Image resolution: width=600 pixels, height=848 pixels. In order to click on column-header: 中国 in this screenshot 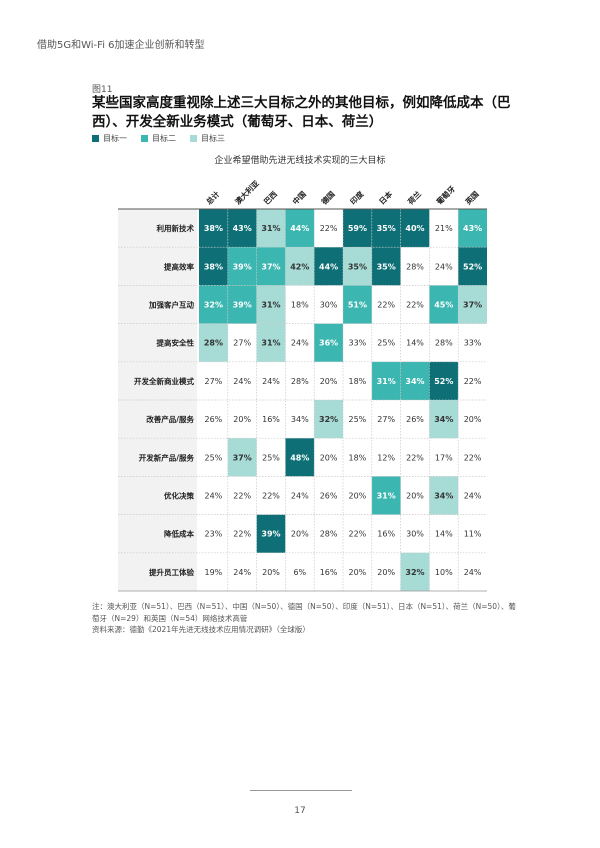, I will do `click(299, 197)`.